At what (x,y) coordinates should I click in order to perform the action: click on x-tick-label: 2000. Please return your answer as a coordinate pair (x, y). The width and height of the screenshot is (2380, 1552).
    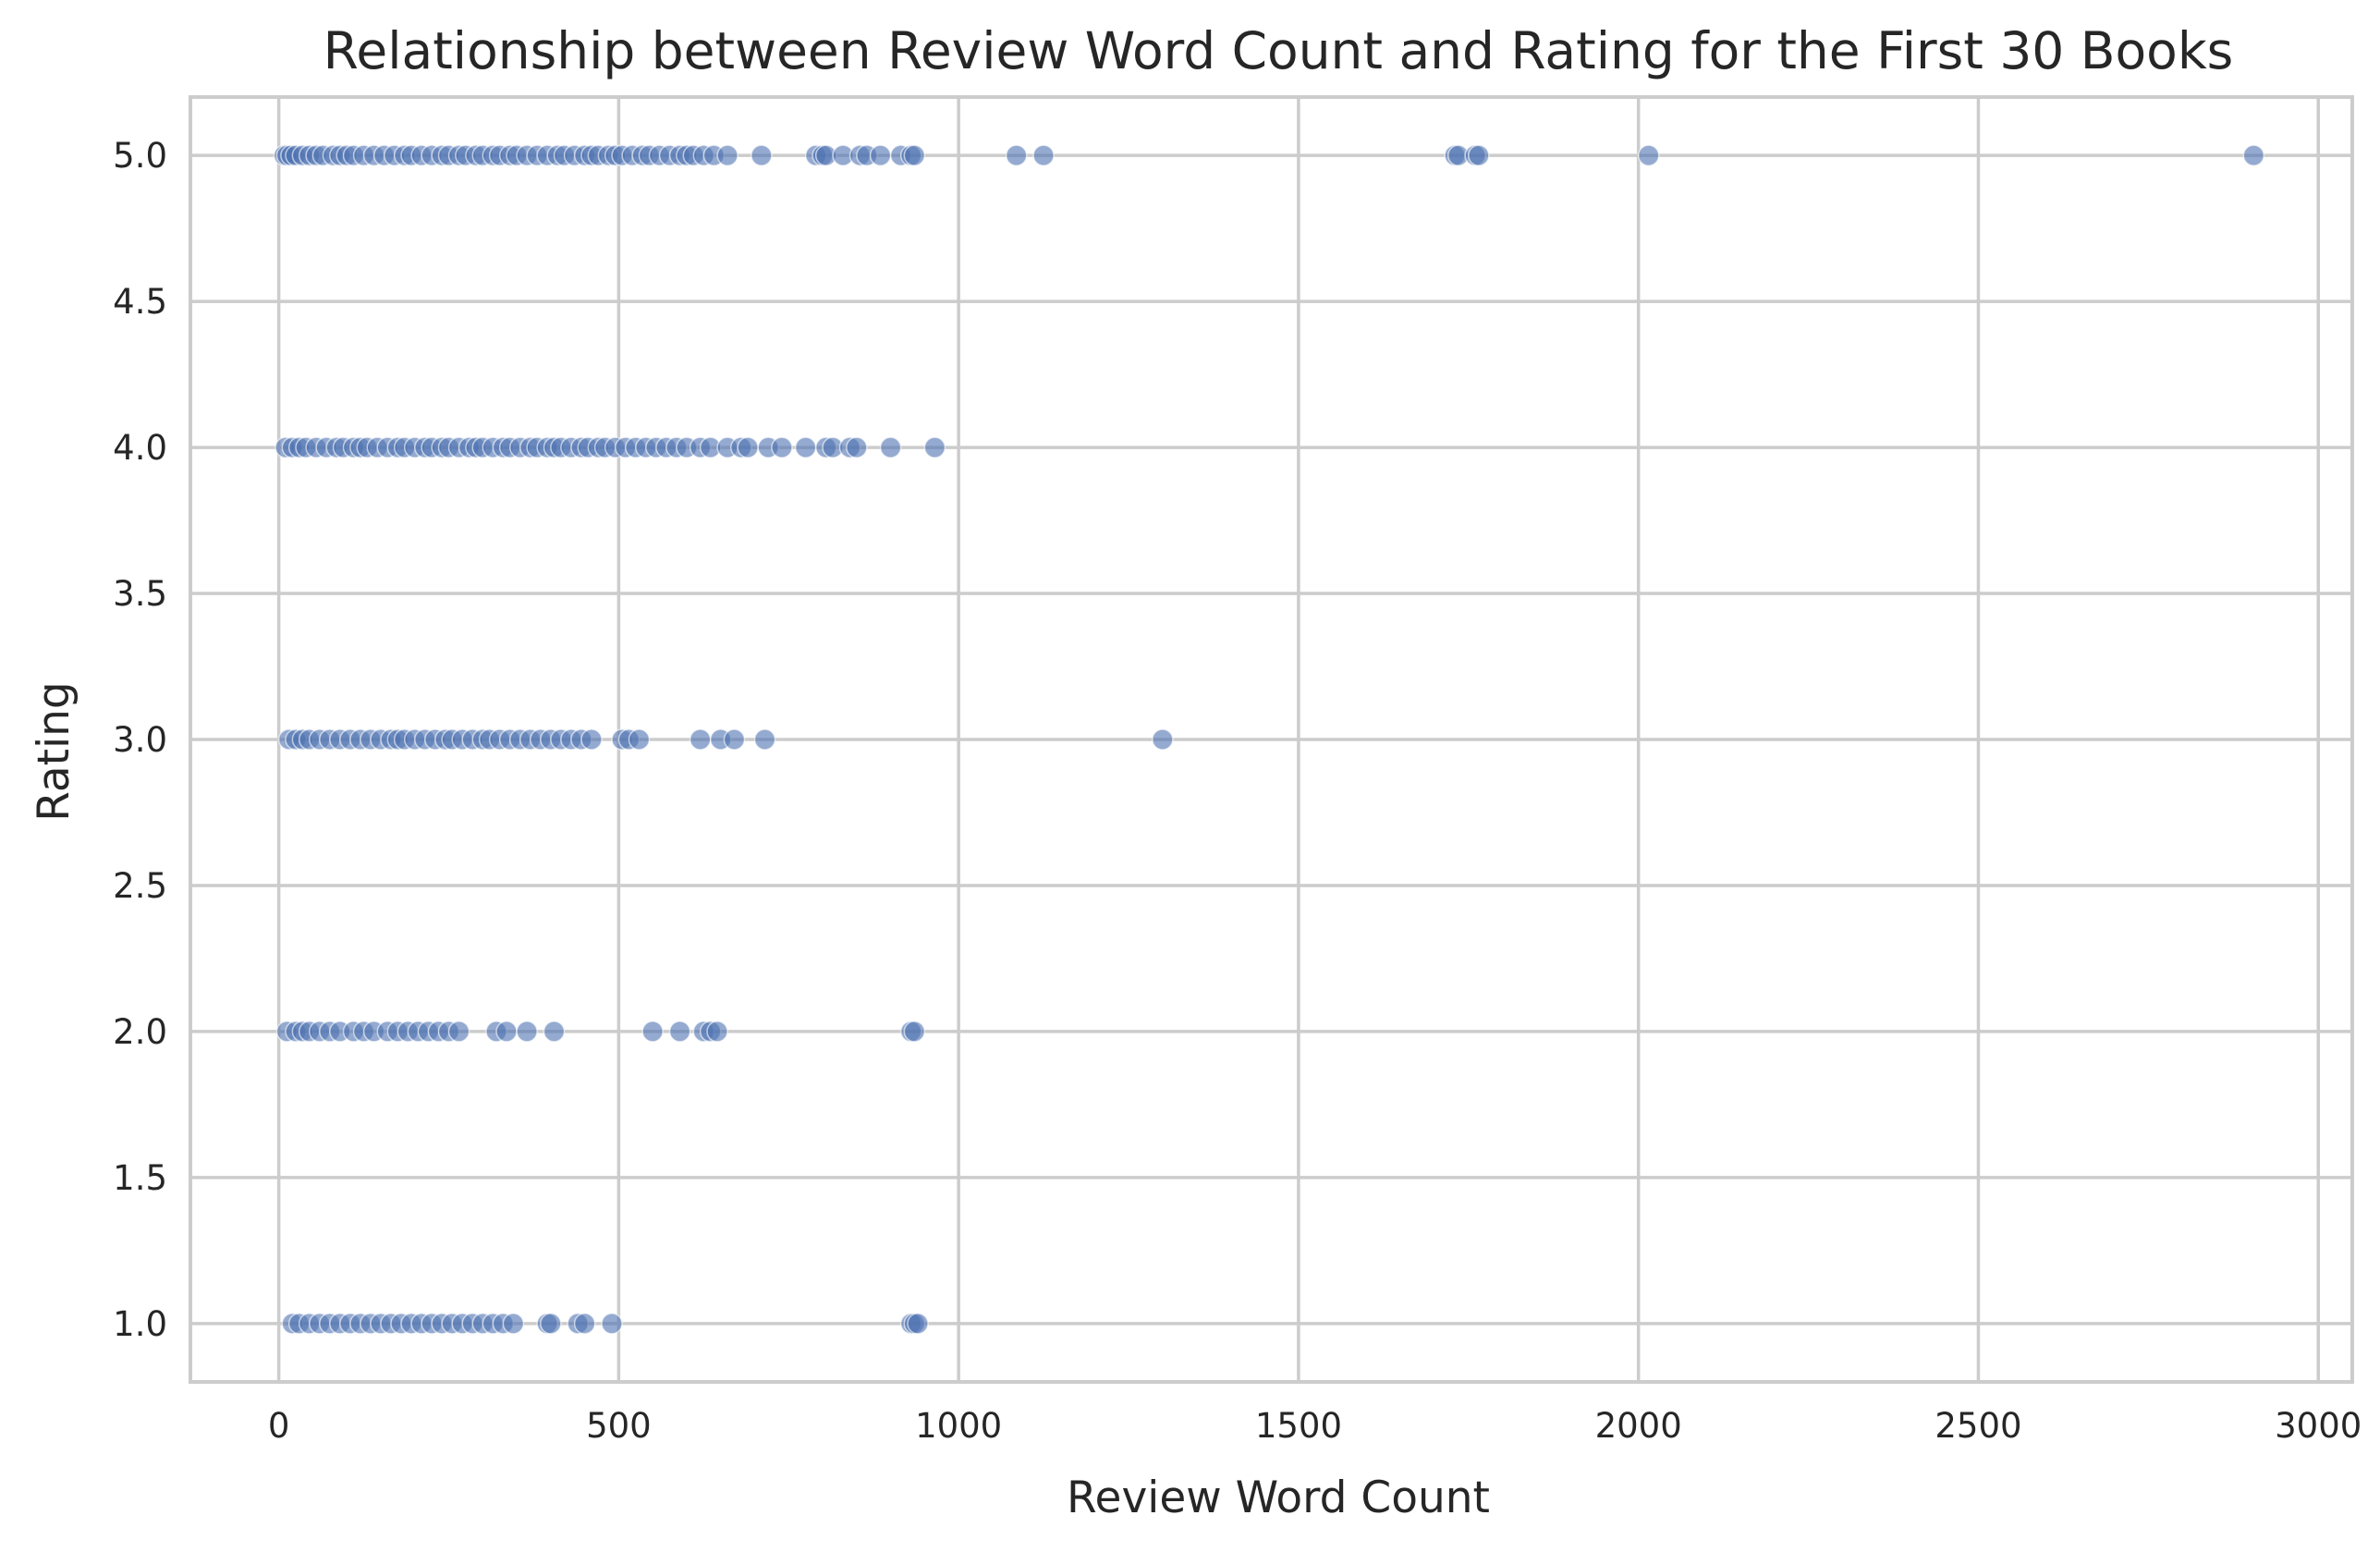
    Looking at the image, I should click on (1638, 1426).